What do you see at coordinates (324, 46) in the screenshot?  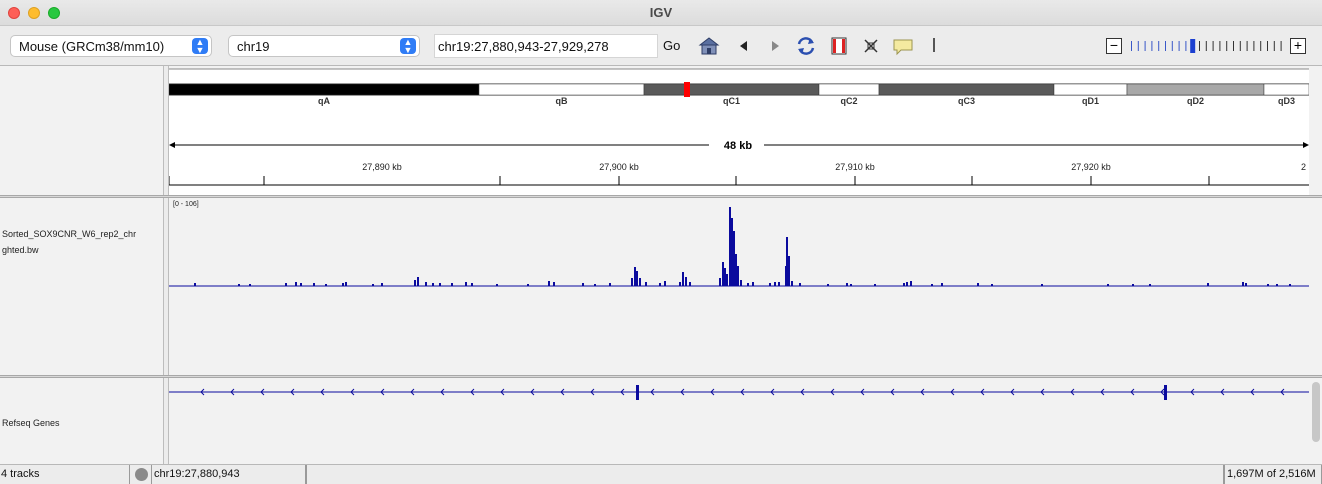 I see `chromosome-select: chr19 ▲ ▼` at bounding box center [324, 46].